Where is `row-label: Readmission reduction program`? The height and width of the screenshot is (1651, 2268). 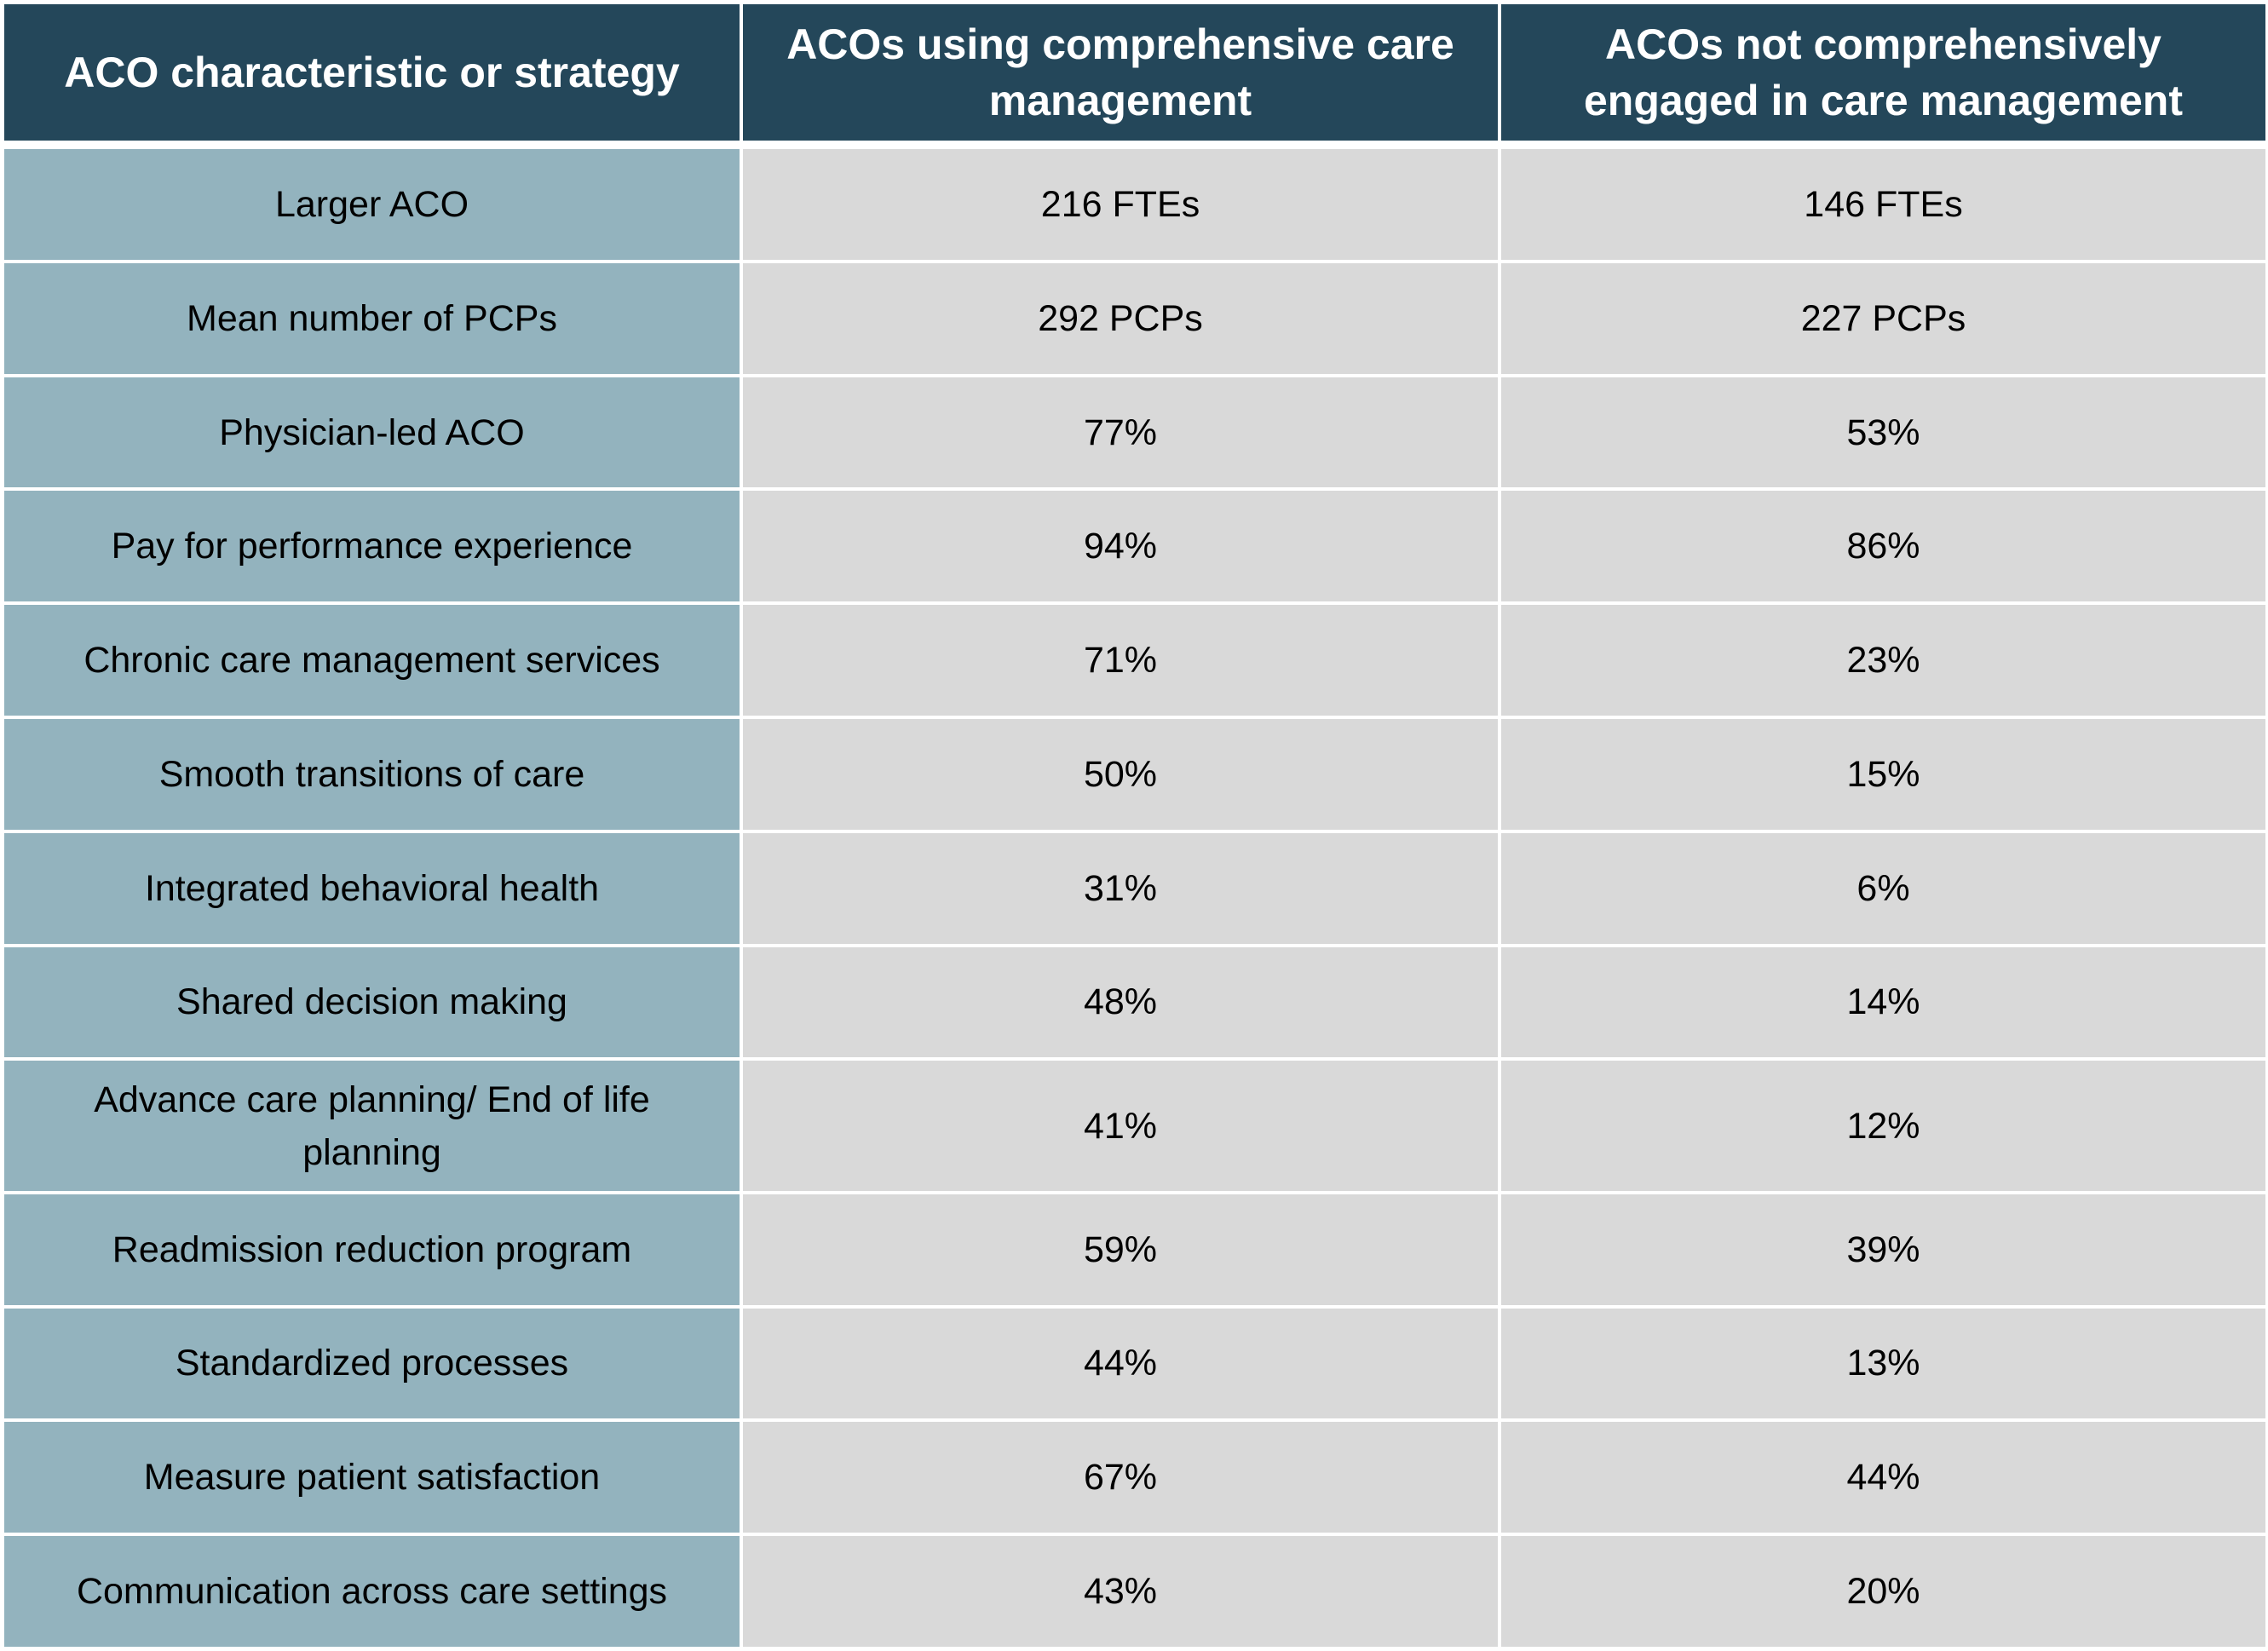
row-label: Readmission reduction program is located at coordinates (373, 1249).